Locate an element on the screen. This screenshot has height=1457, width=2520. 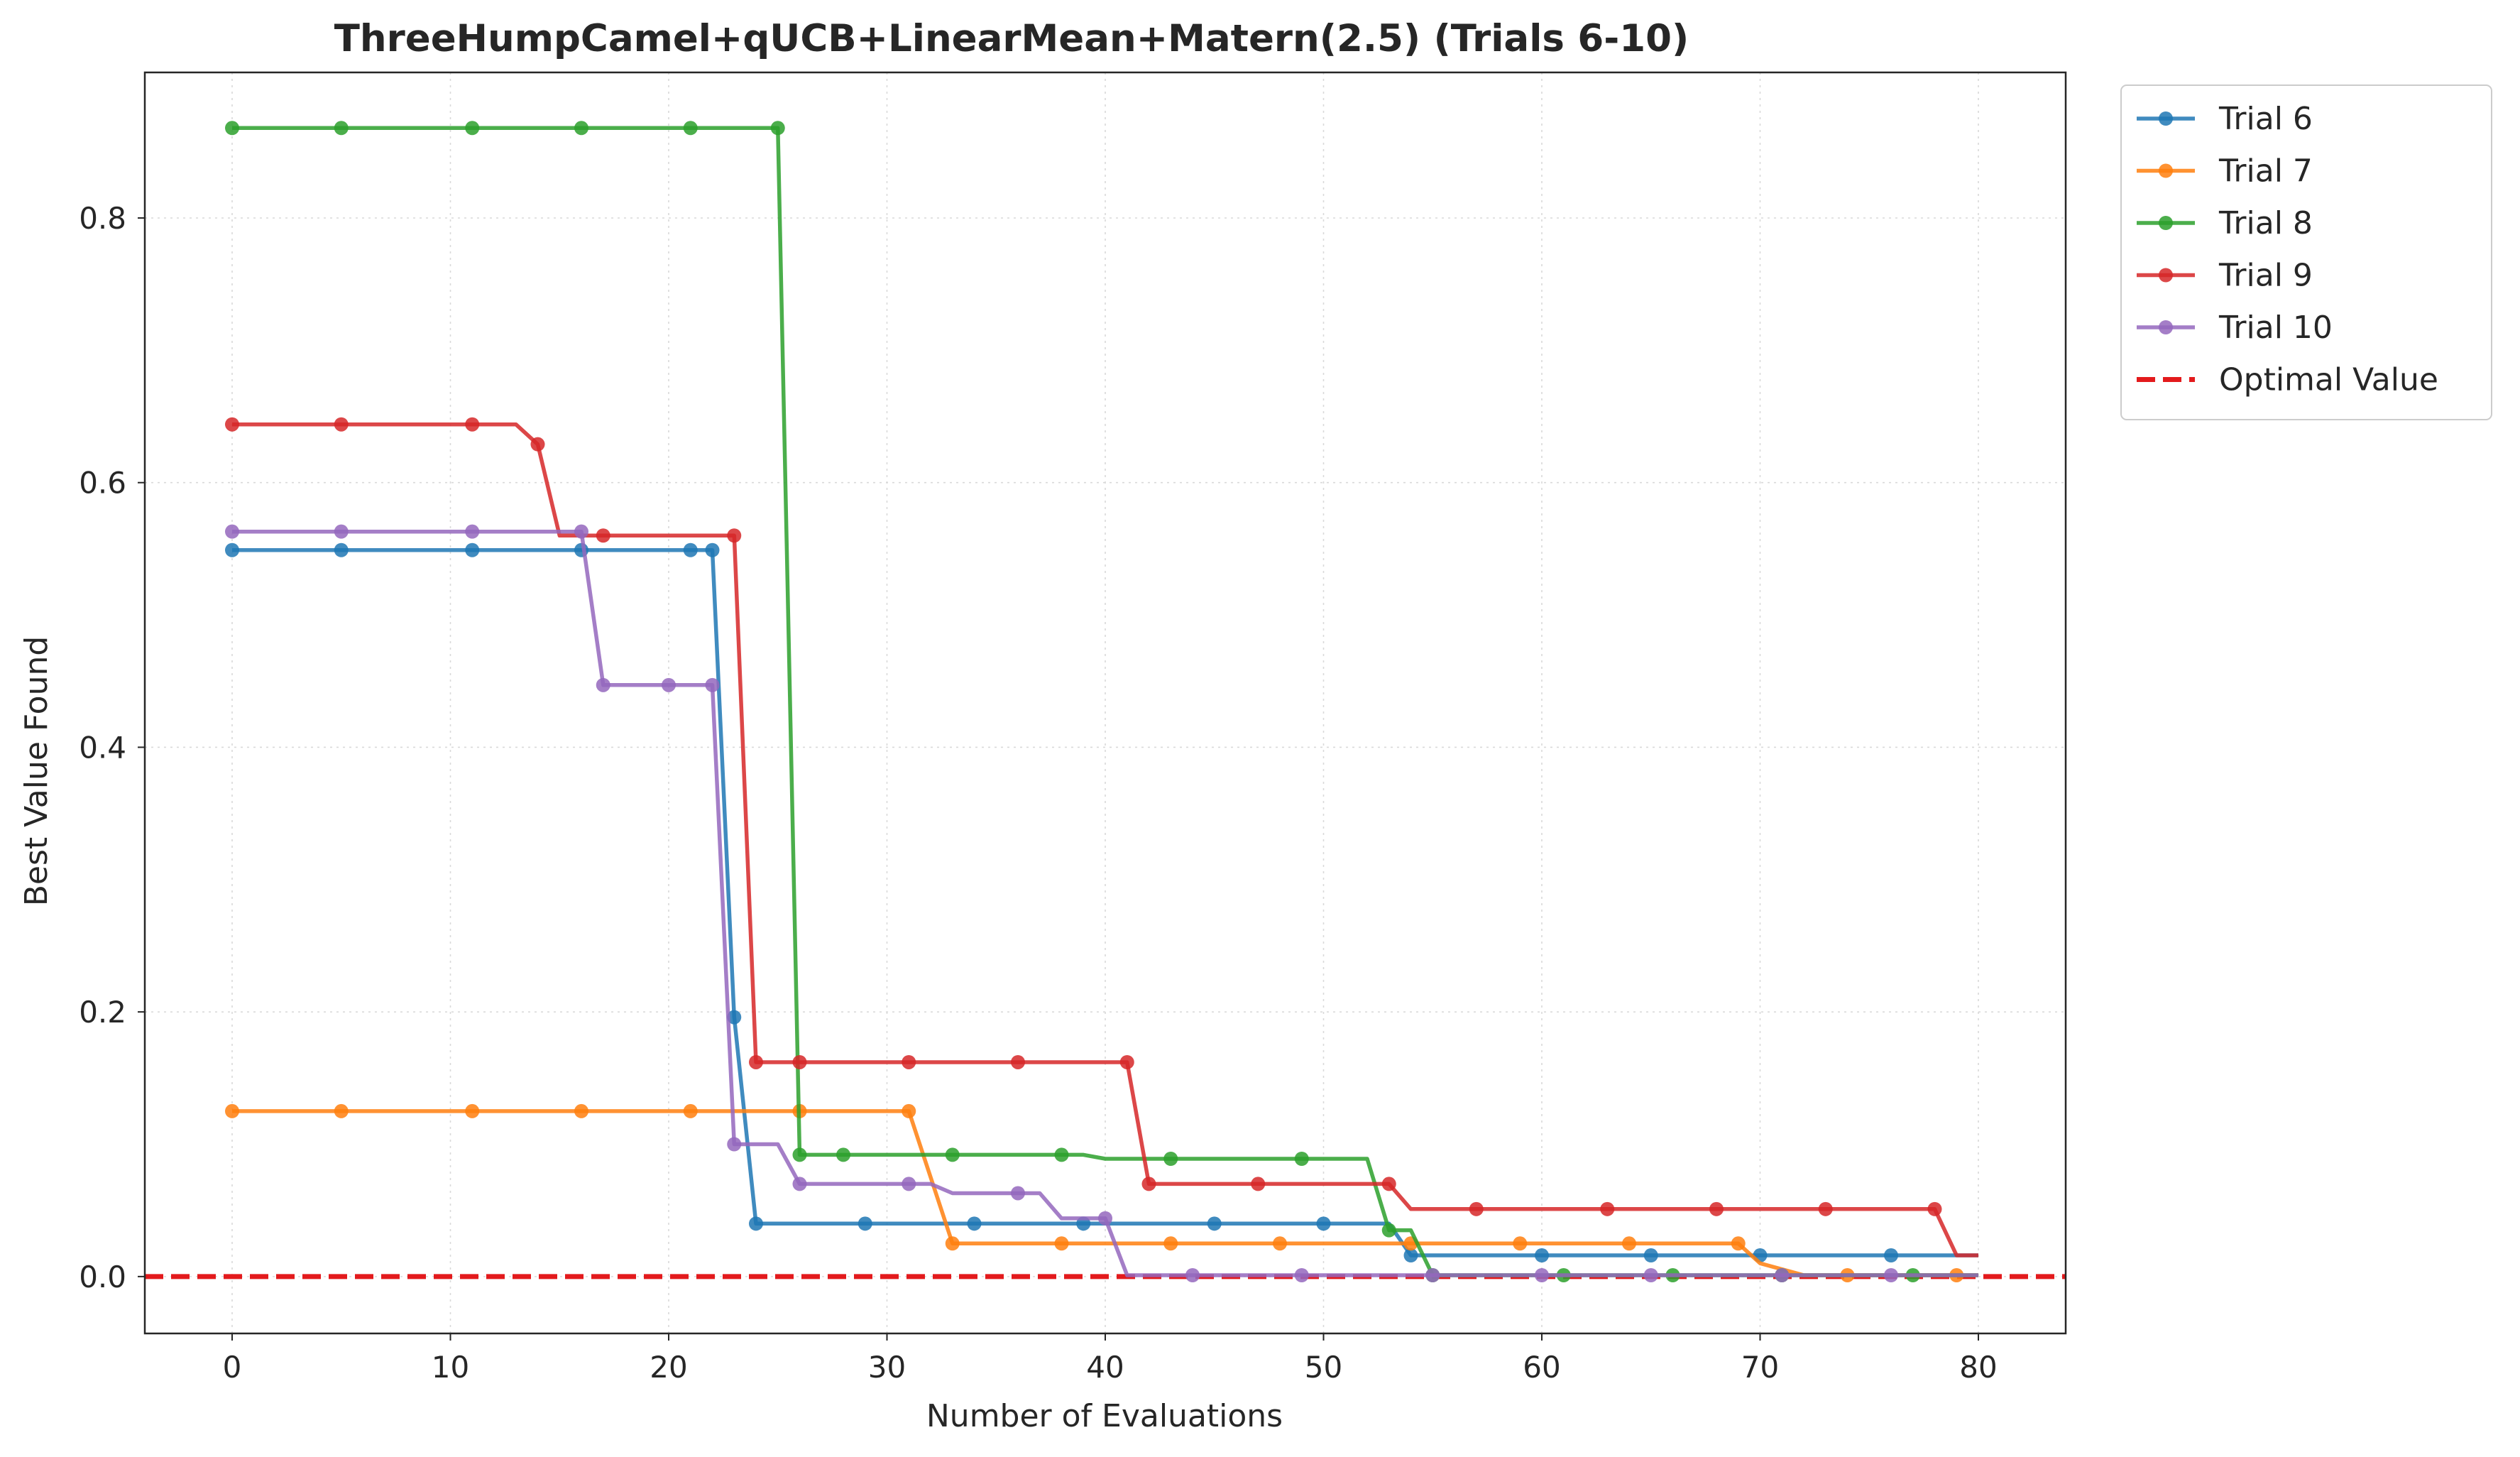
y-tick-label: 0.0 is located at coordinates (103, 1277).